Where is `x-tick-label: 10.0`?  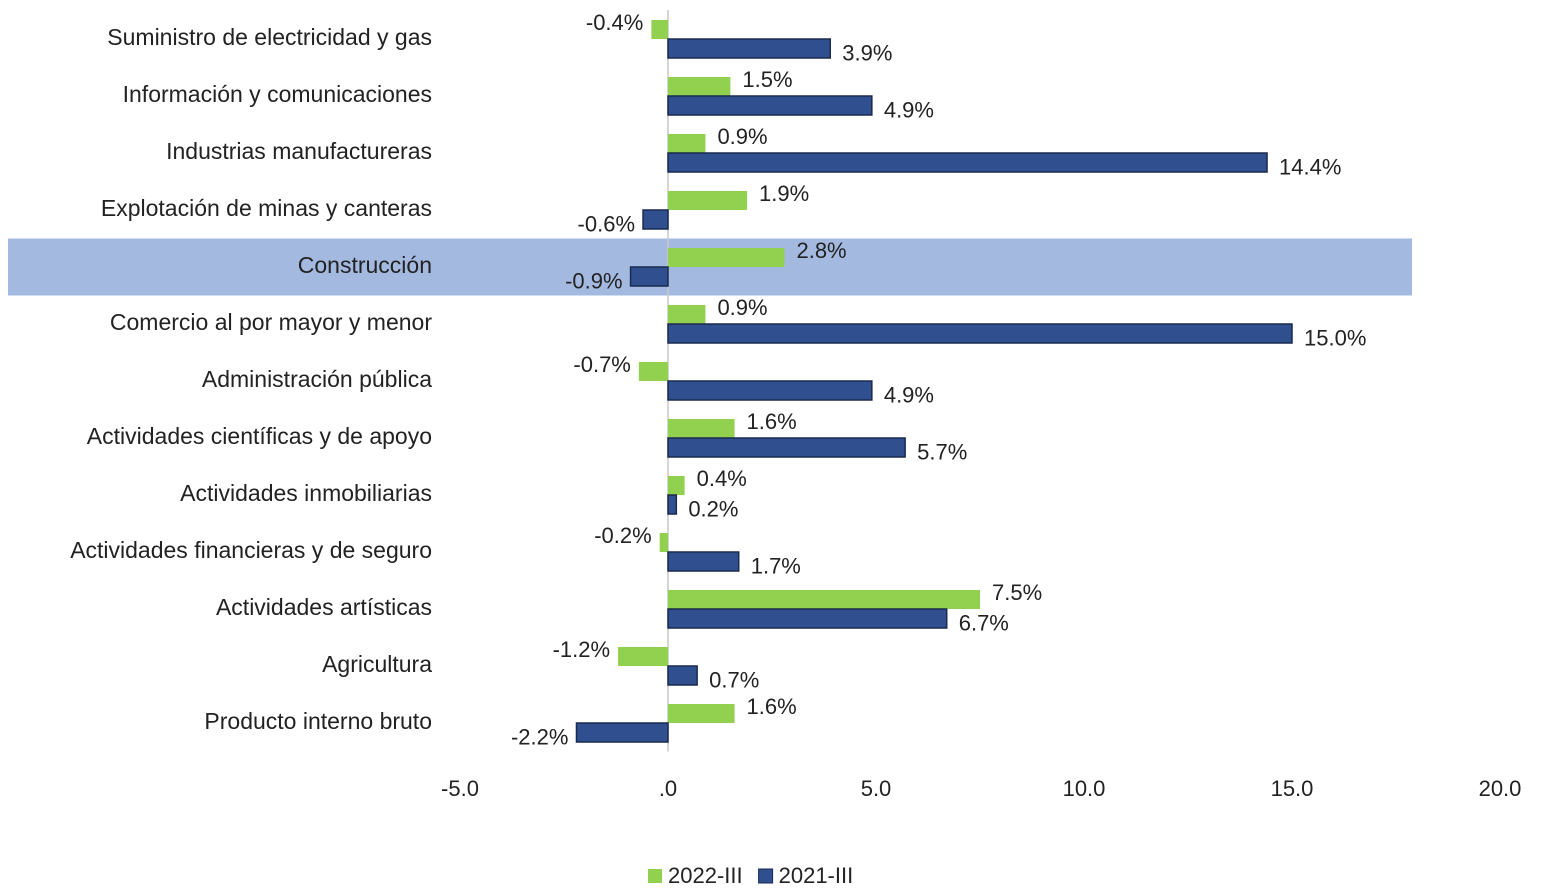
x-tick-label: 10.0 is located at coordinates (1084, 788).